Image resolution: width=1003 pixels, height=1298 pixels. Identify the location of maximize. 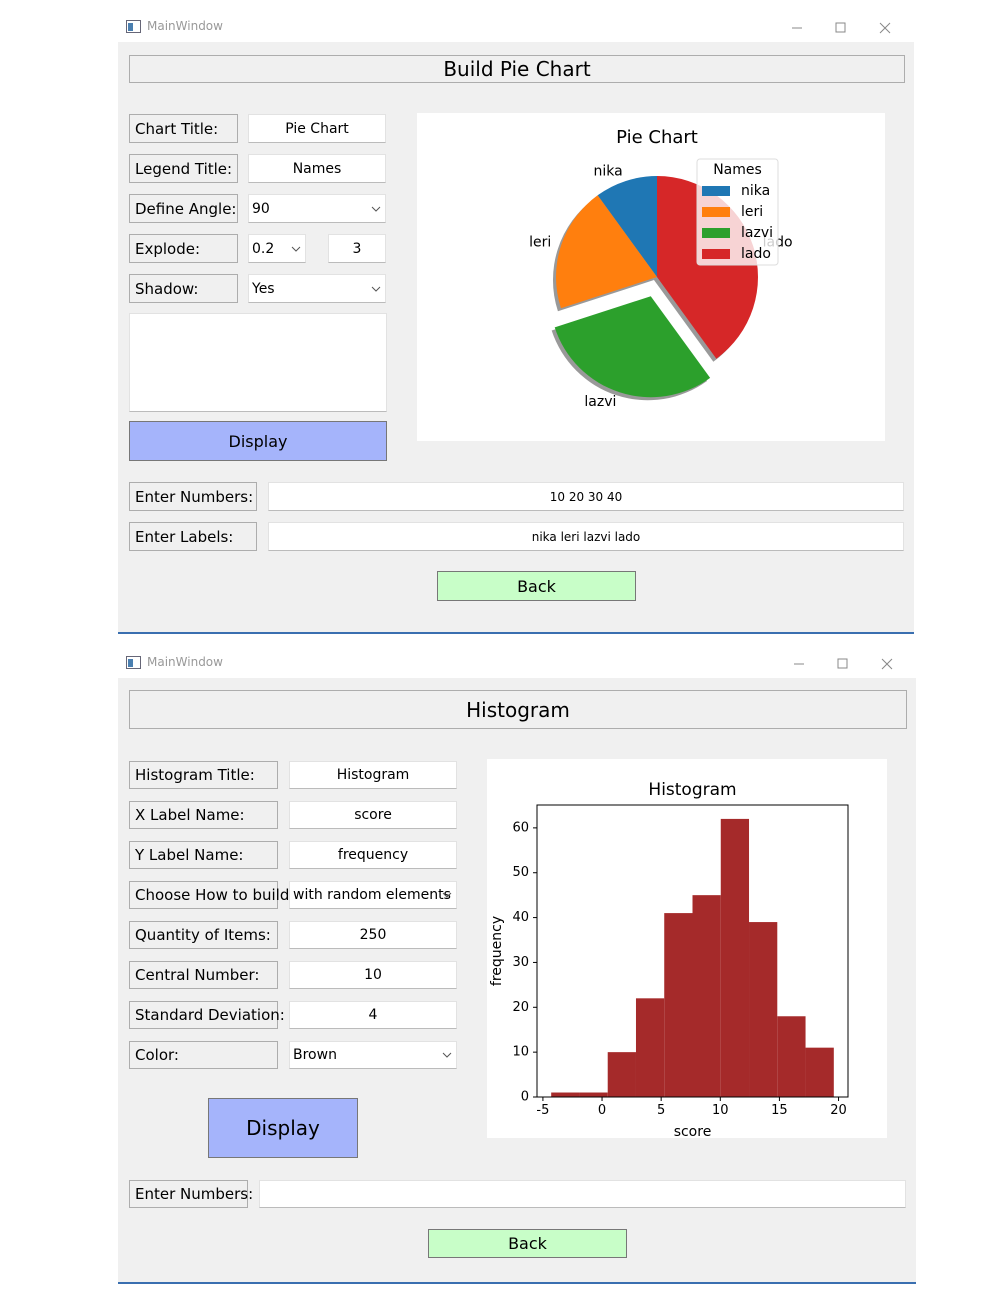
(840, 27).